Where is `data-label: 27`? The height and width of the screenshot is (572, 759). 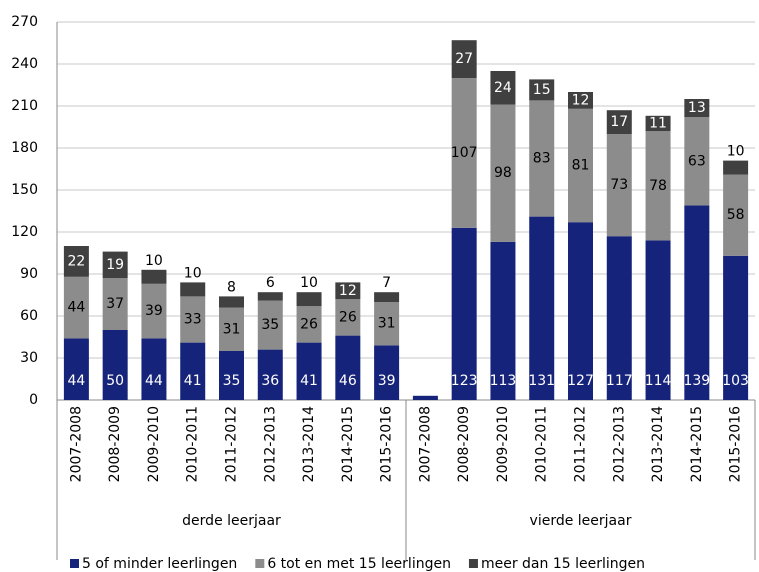 data-label: 27 is located at coordinates (464, 59).